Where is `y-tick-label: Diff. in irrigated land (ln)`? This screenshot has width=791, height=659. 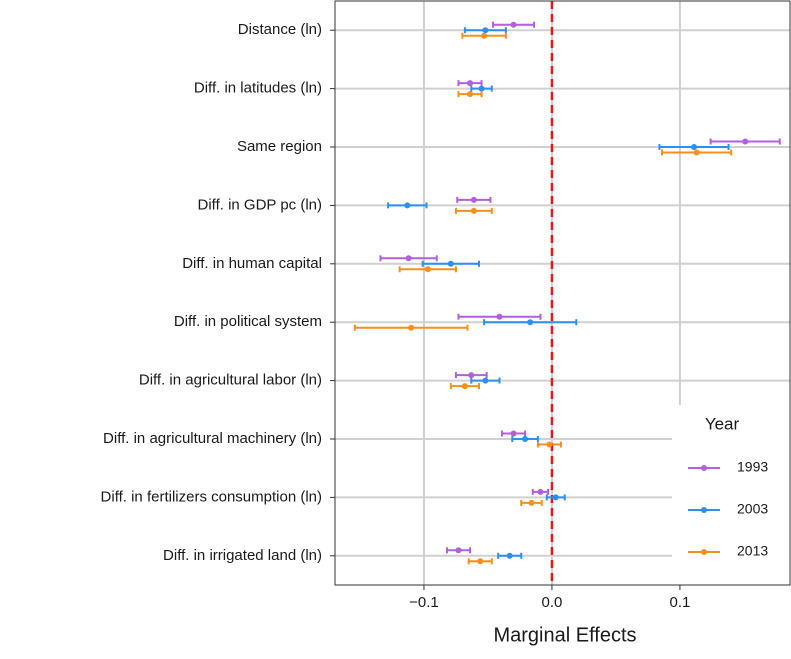 y-tick-label: Diff. in irrigated land (ln) is located at coordinates (242, 555).